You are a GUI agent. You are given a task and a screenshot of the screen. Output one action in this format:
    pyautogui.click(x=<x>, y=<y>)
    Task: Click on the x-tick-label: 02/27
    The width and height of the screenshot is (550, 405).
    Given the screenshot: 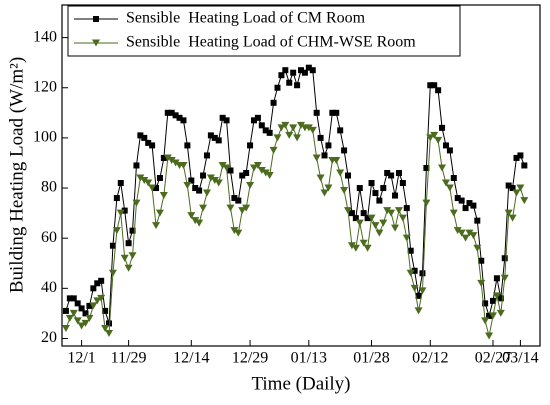 What is the action you would take?
    pyautogui.click(x=493, y=358)
    